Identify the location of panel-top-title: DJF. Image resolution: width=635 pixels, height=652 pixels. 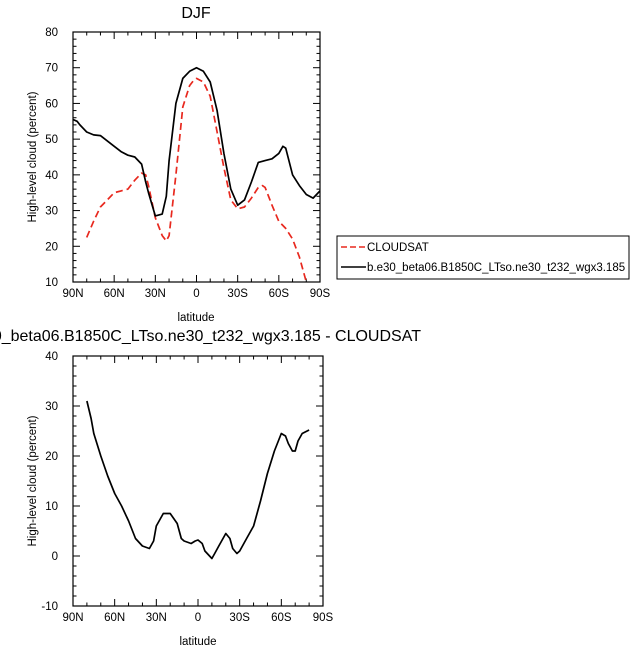
(196, 13).